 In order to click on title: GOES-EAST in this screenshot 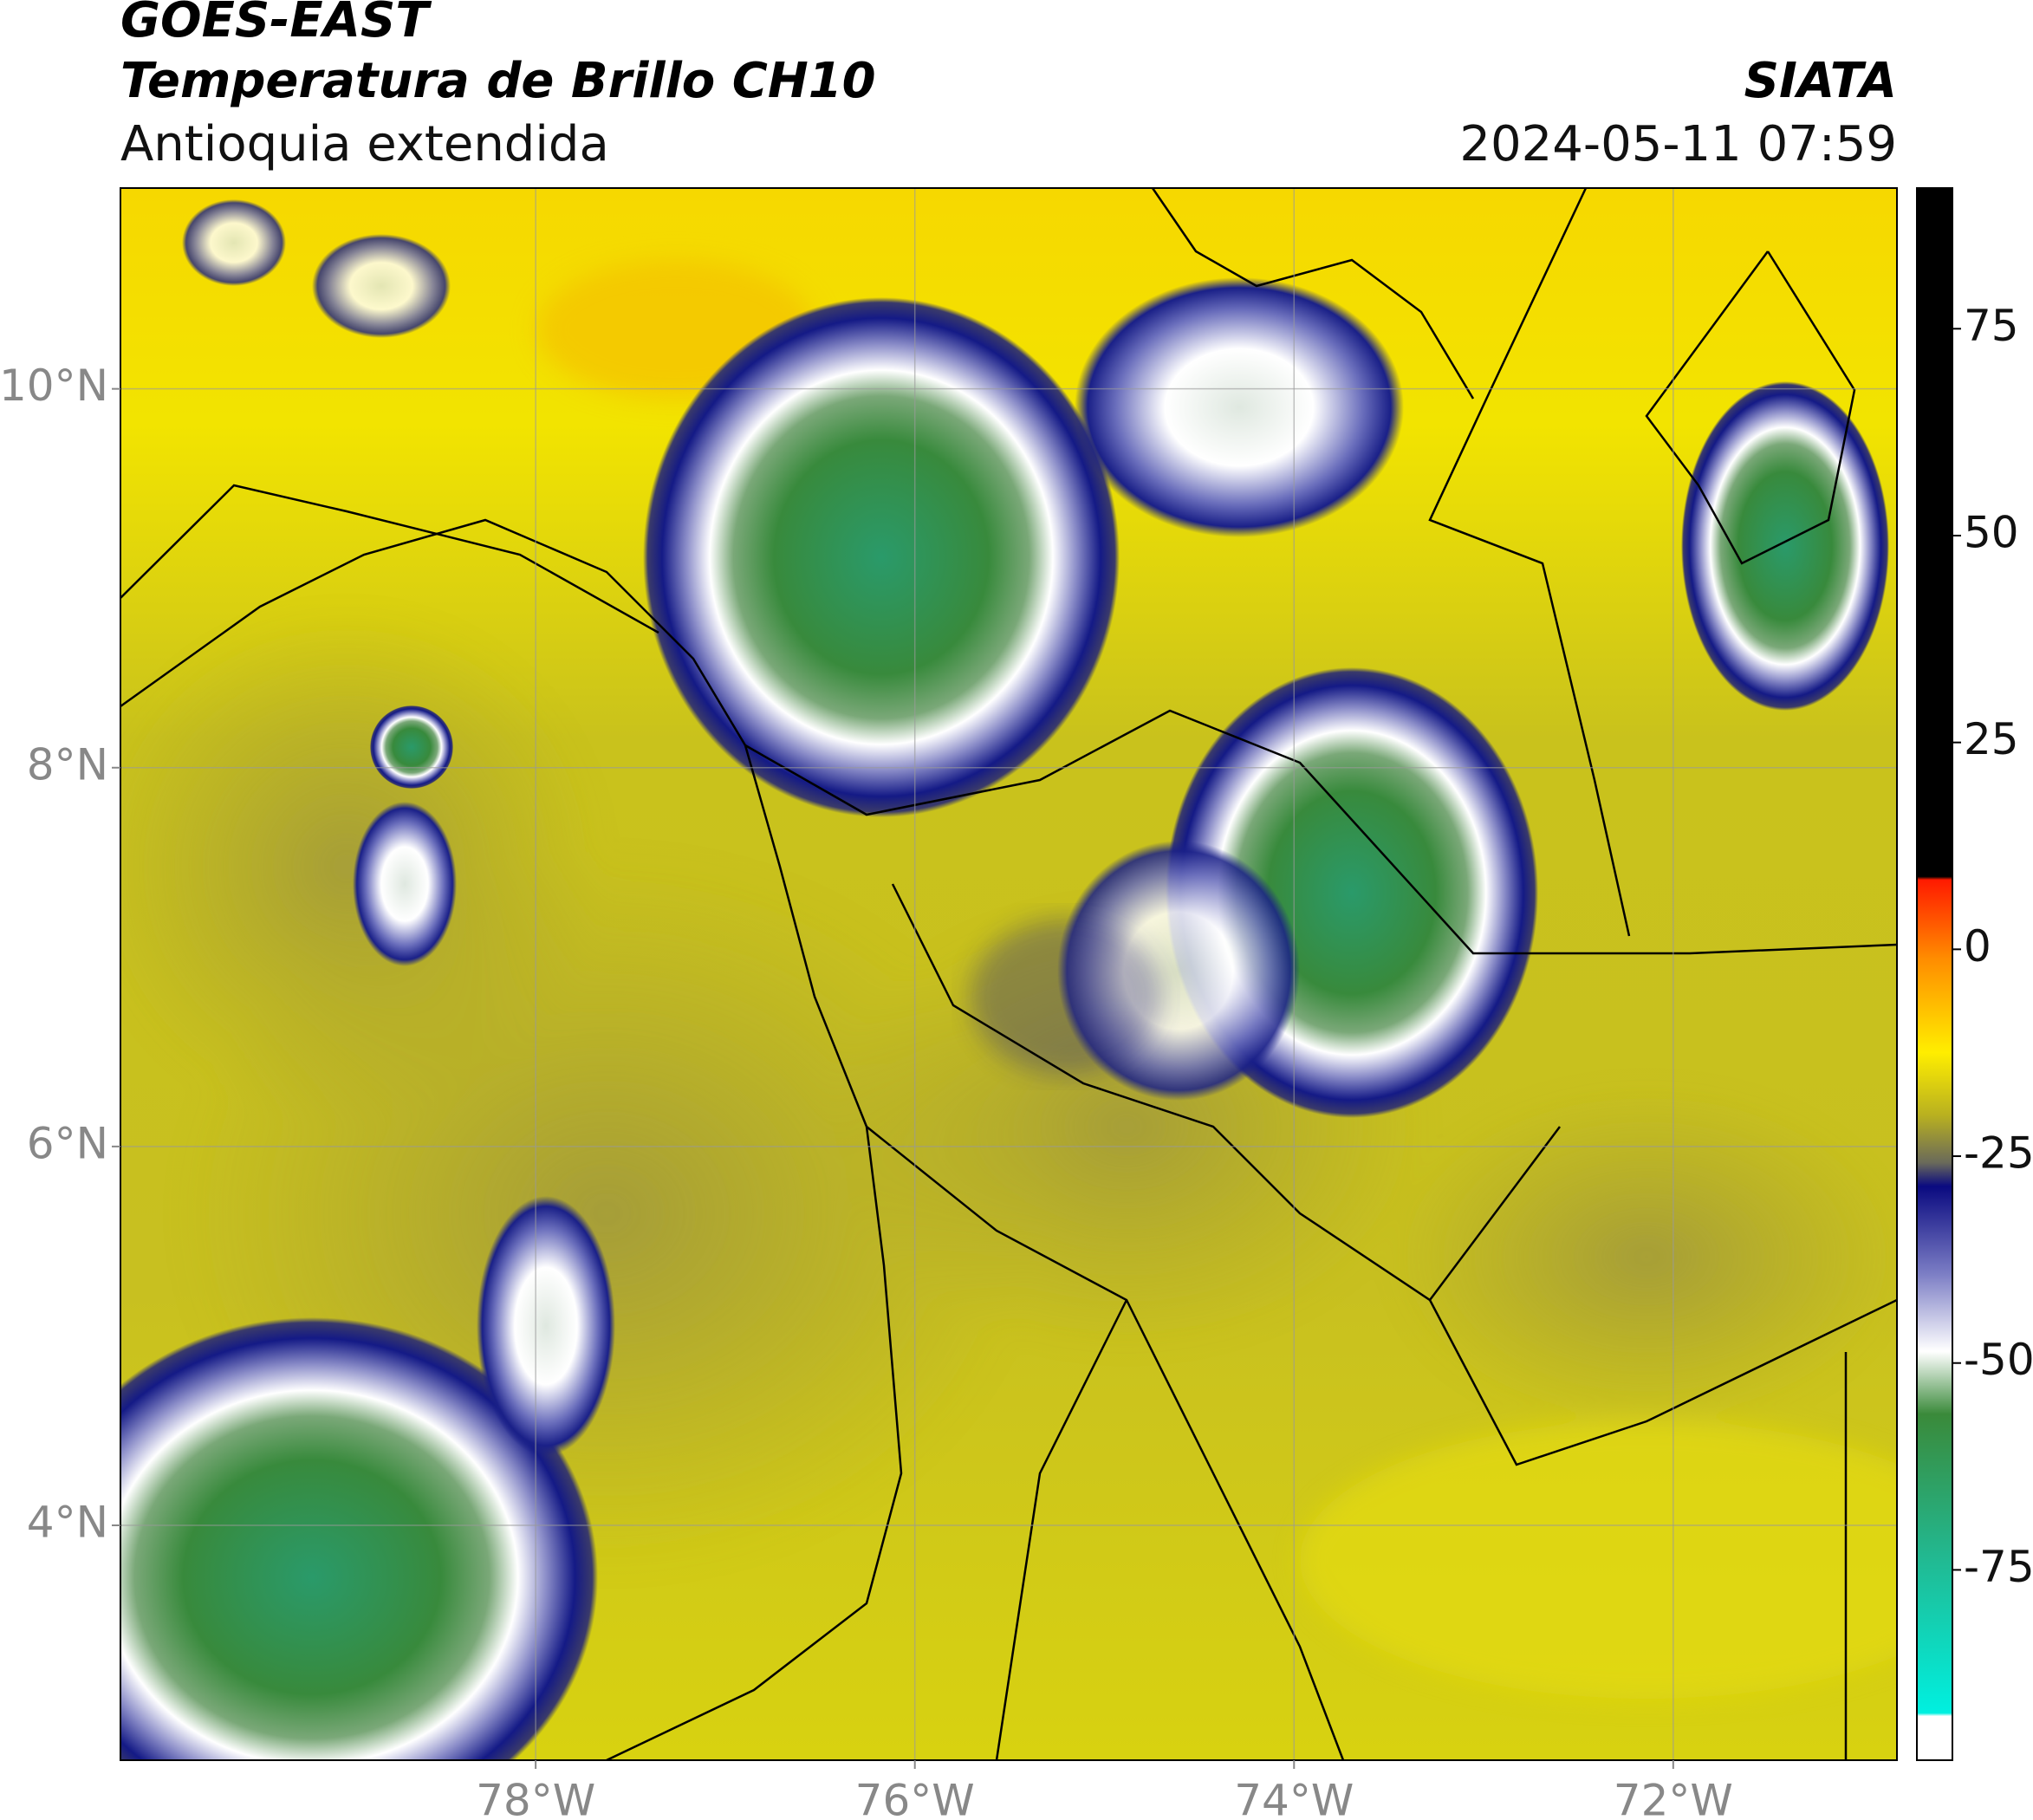, I will do `click(276, 24)`.